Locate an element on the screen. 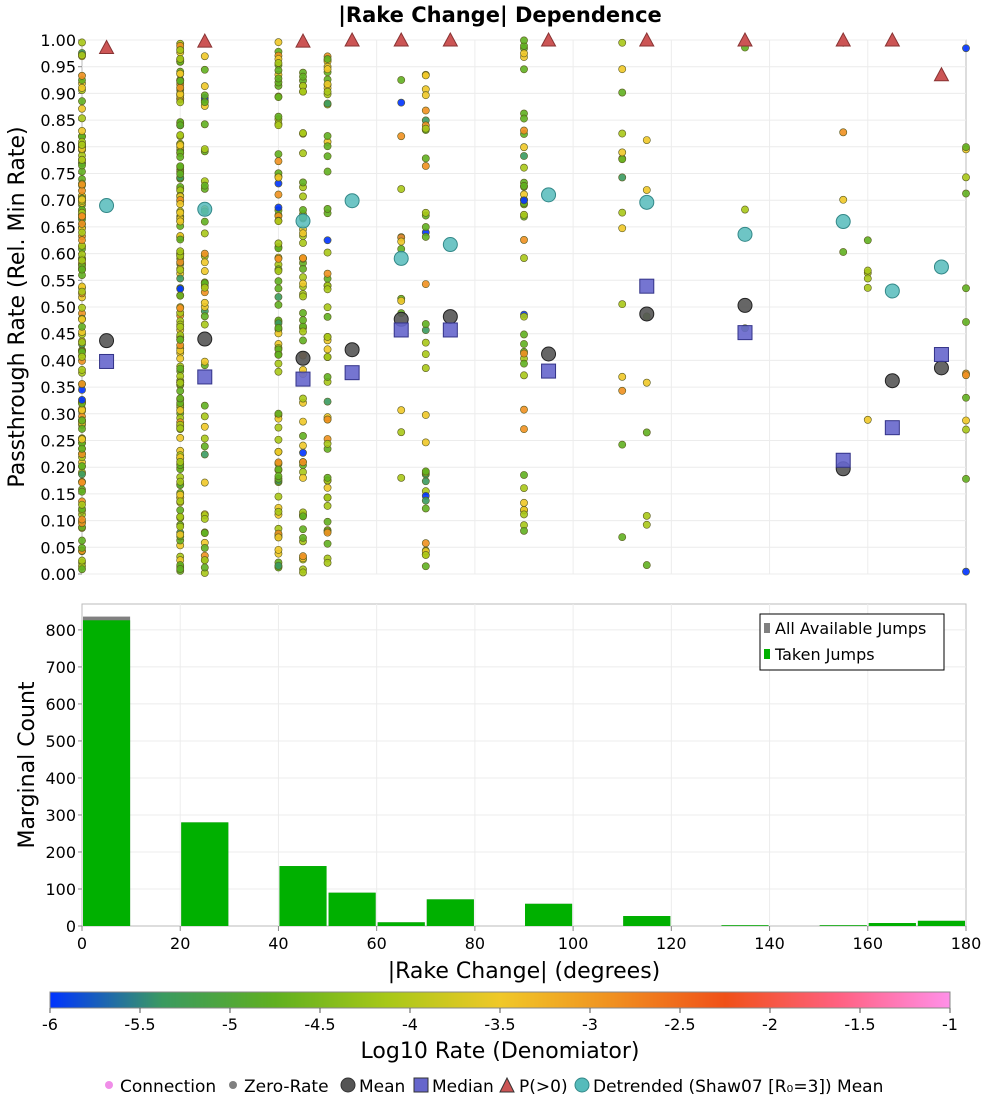 Image resolution: width=1000 pixels, height=1100 pixels. legend-median-label: Median is located at coordinates (463, 1087).